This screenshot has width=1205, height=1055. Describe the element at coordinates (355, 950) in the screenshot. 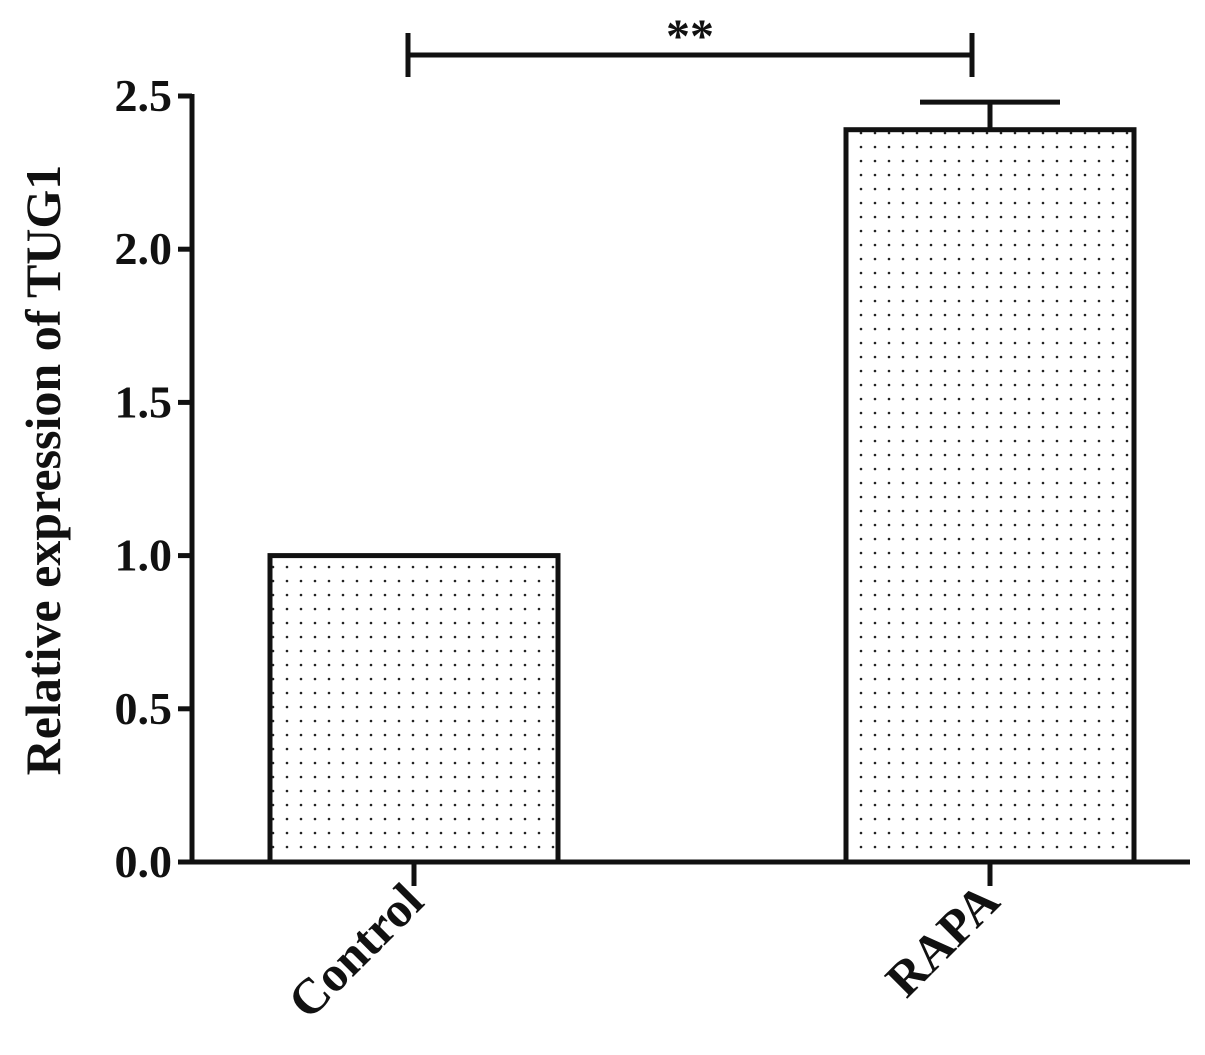

I see `x-tick-label: Control` at that location.